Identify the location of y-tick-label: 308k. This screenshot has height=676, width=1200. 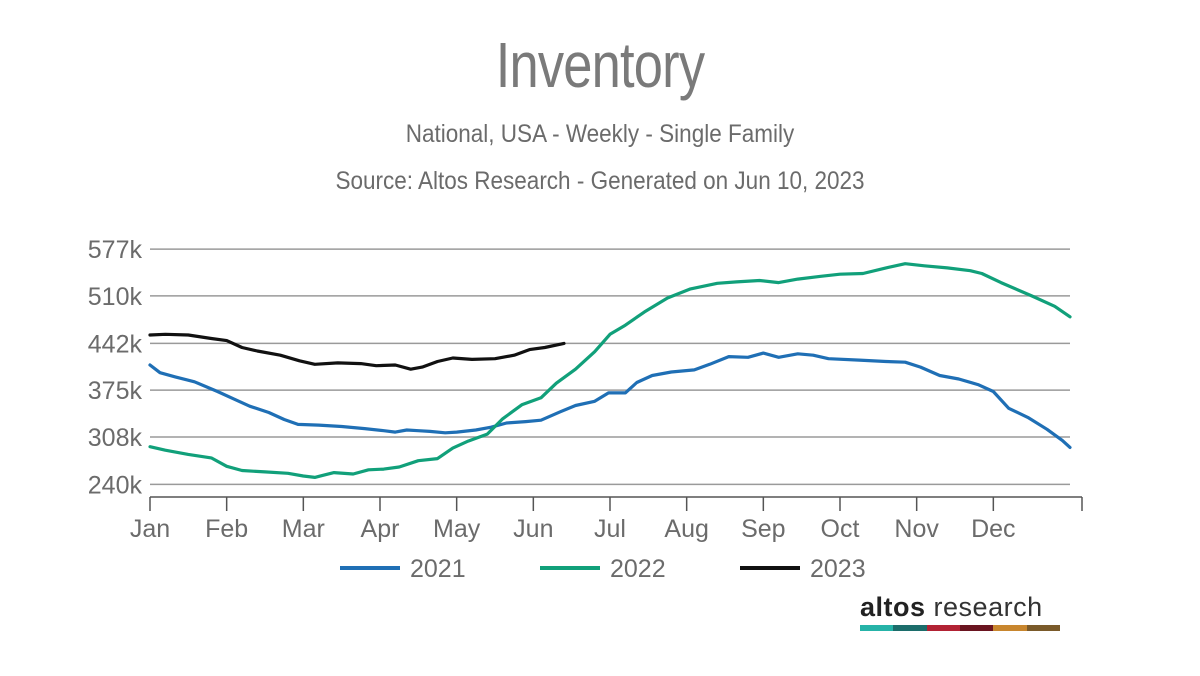
(115, 438).